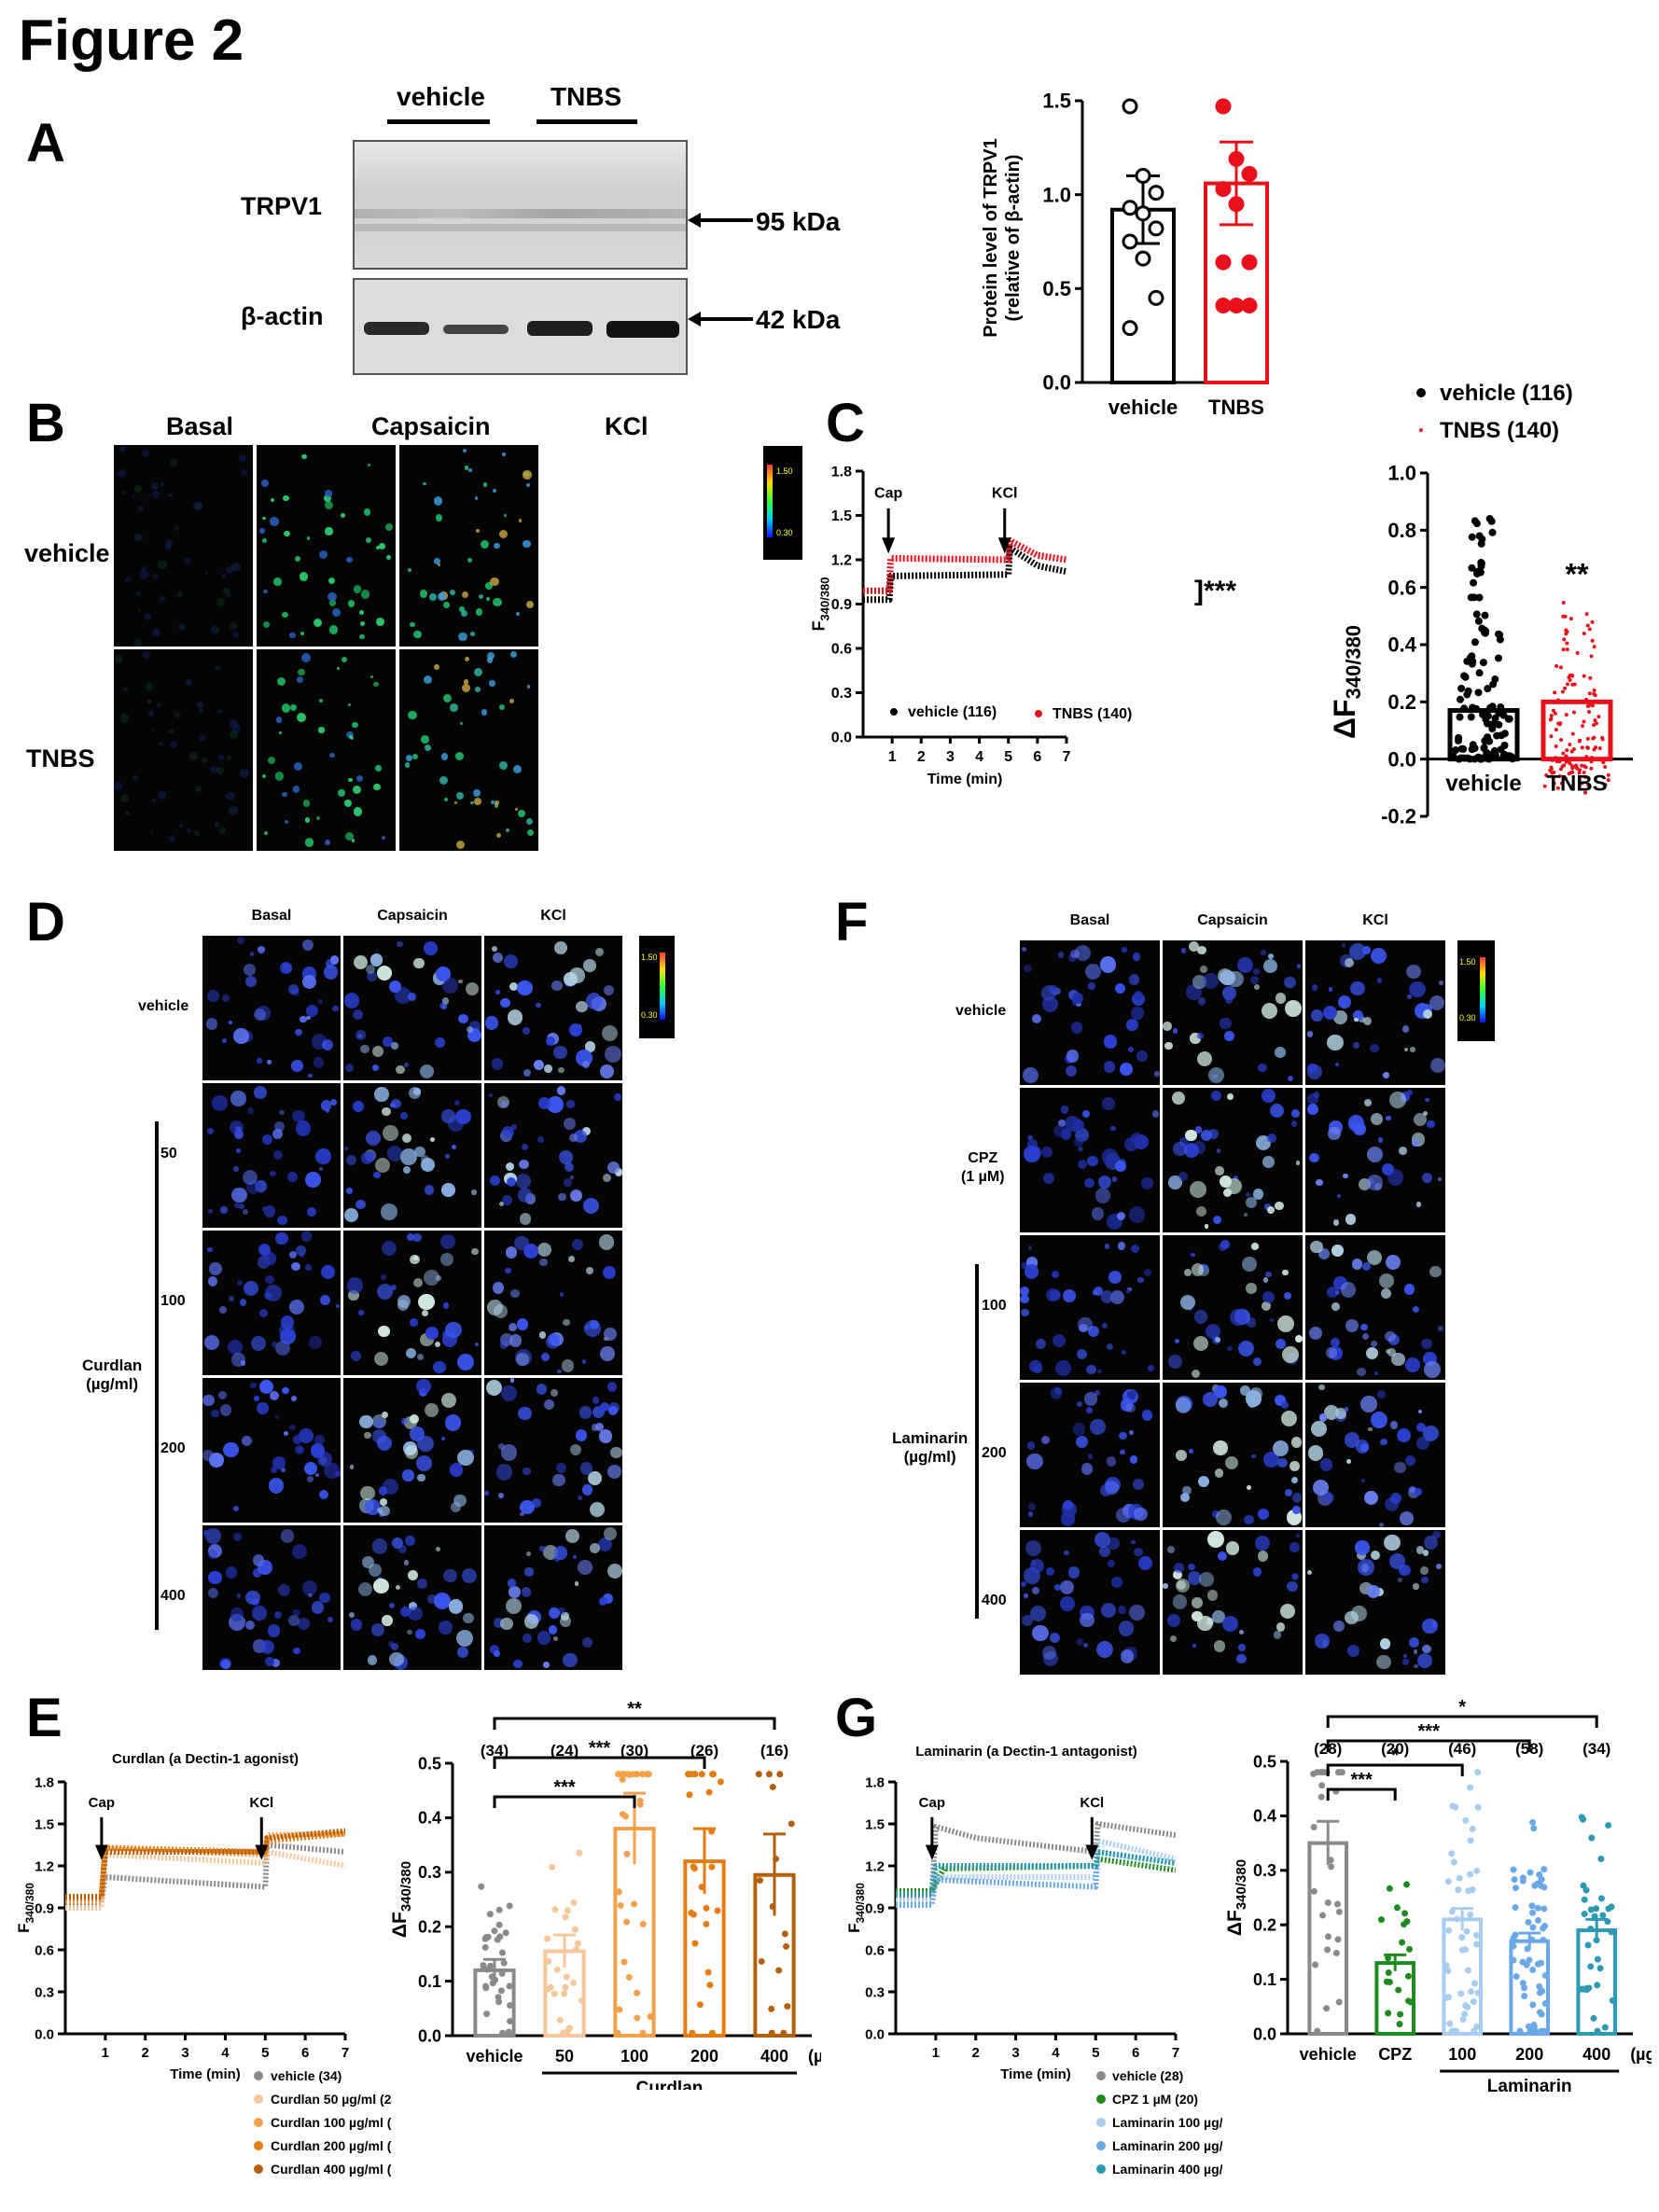  Describe the element at coordinates (845, 423) in the screenshot. I see `panel-label-c: C` at that location.